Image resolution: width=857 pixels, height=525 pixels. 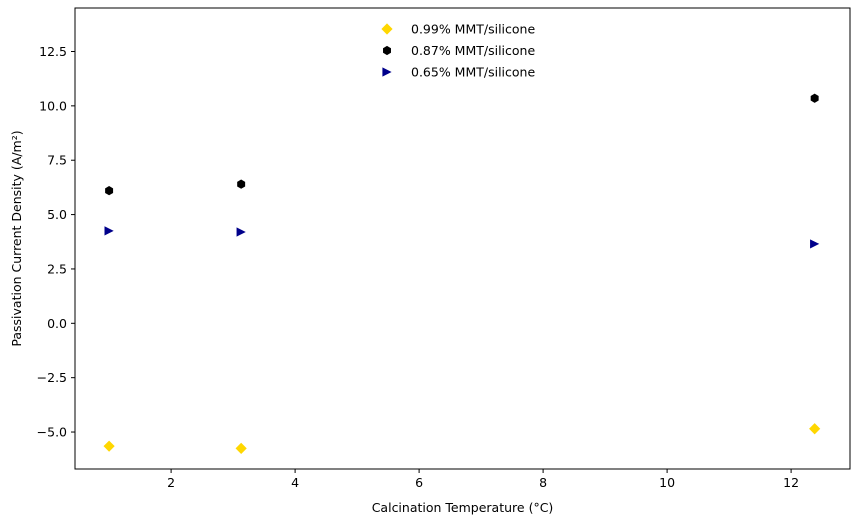 What do you see at coordinates (419, 482) in the screenshot?
I see `x-tick-label: 6` at bounding box center [419, 482].